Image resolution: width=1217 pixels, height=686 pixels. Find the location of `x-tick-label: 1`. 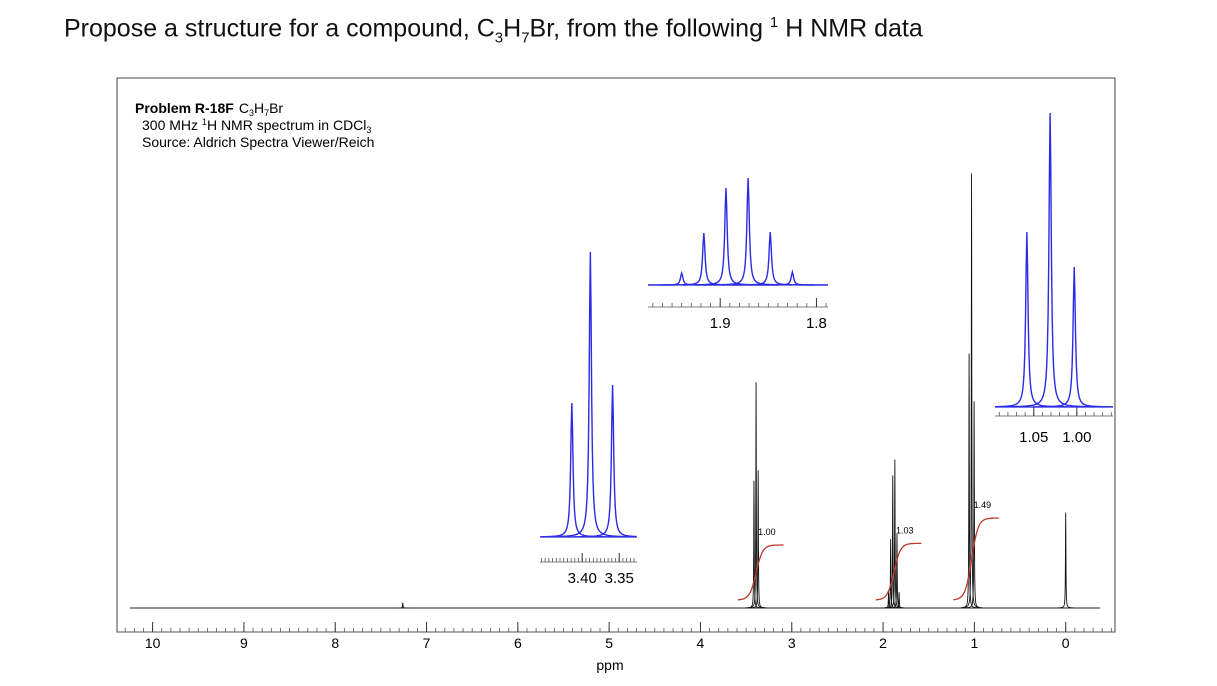

x-tick-label: 1 is located at coordinates (974, 643).